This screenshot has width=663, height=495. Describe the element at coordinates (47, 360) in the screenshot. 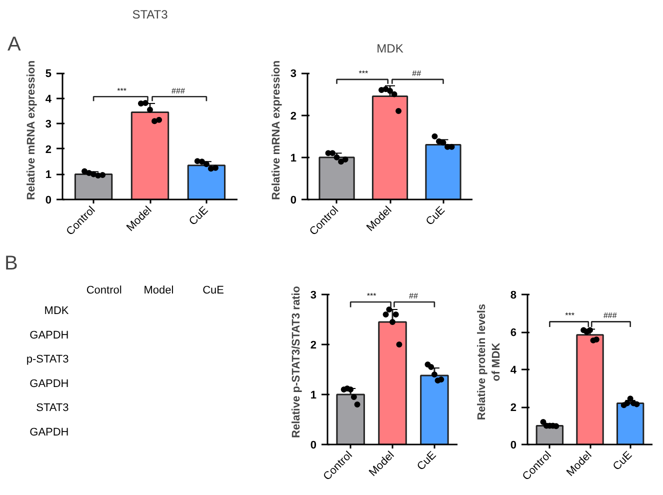

I see `category-label: p-STAT3` at that location.